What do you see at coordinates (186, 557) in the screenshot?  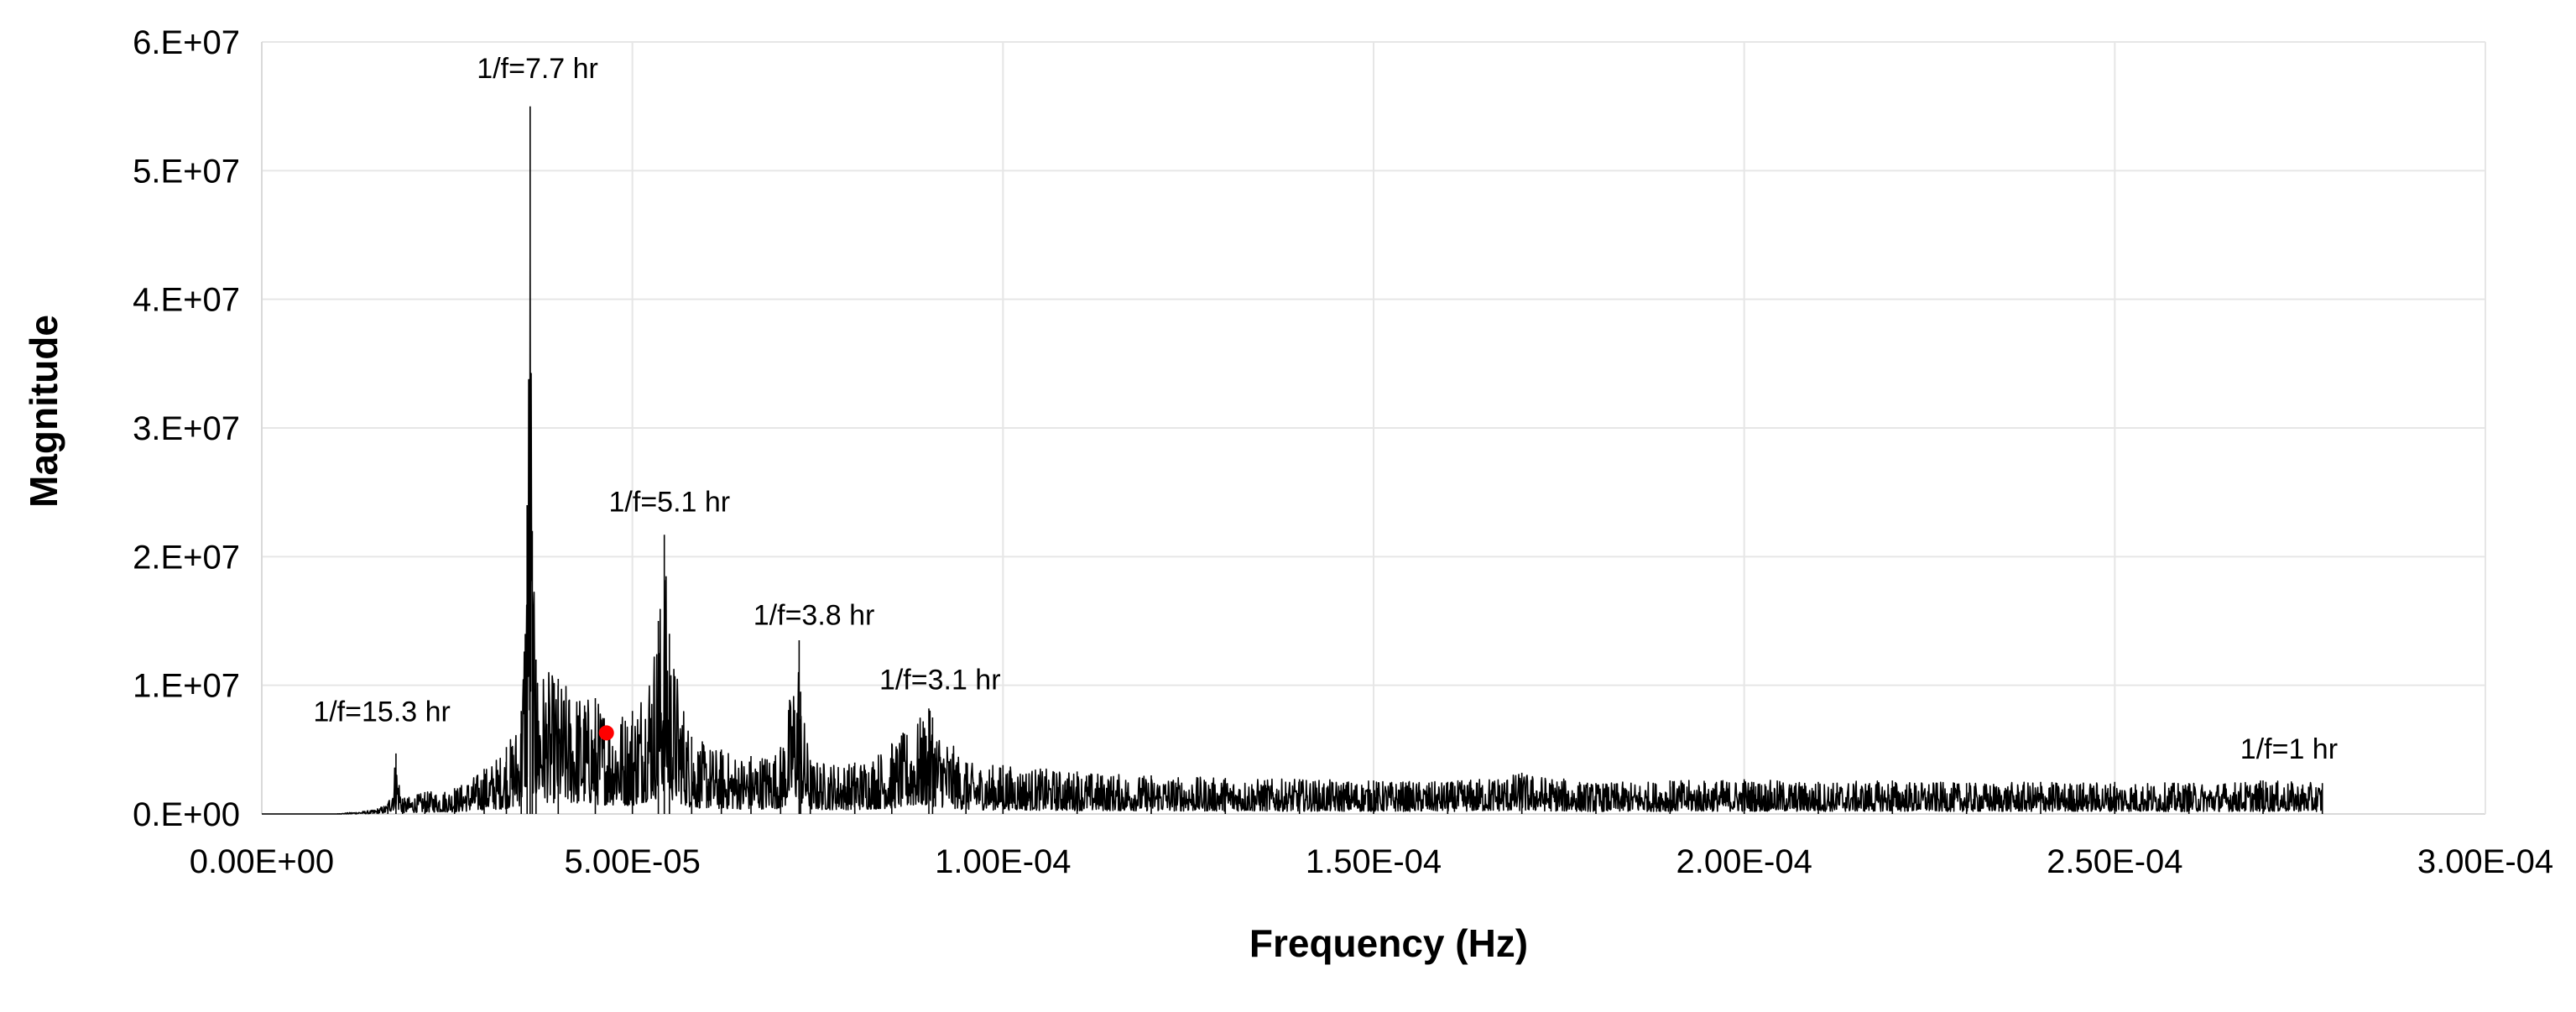 I see `y-tick-label: 2.E+07` at bounding box center [186, 557].